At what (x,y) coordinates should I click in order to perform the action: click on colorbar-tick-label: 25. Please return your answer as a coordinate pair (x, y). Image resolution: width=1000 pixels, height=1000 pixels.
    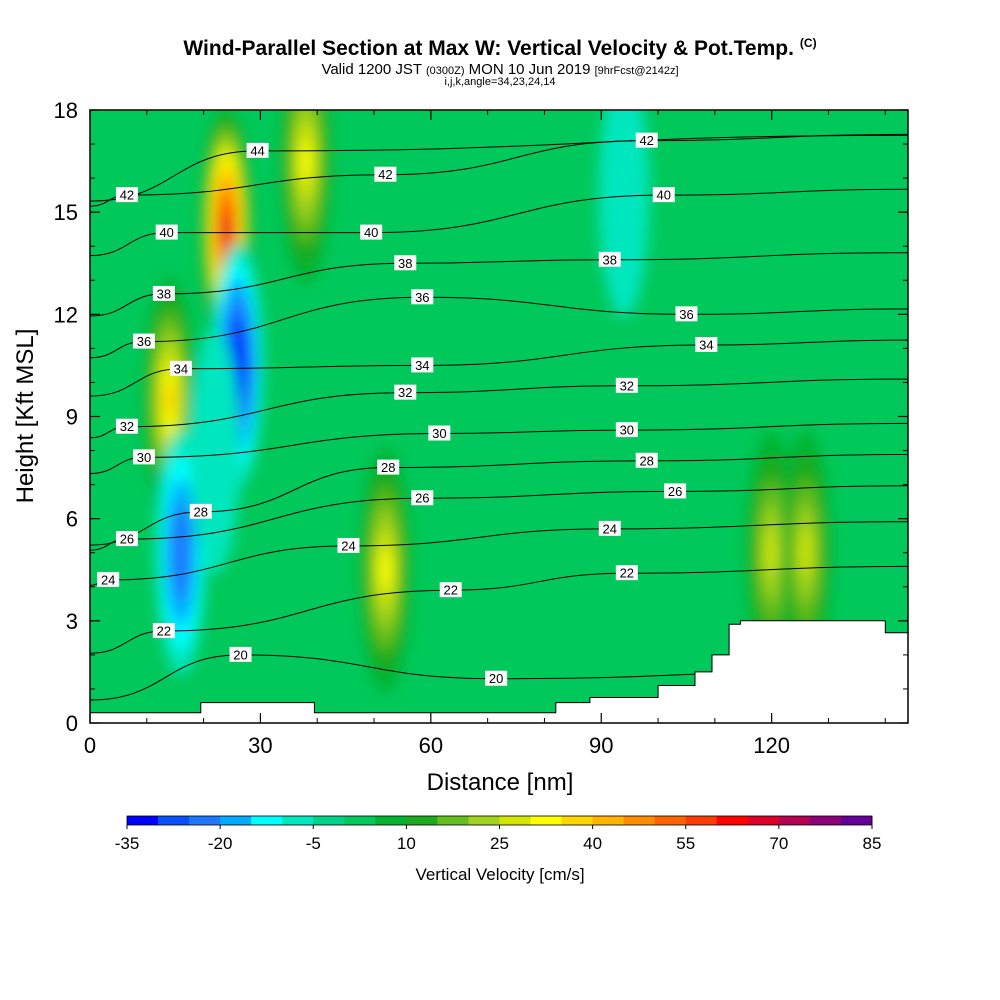
    Looking at the image, I should click on (499, 843).